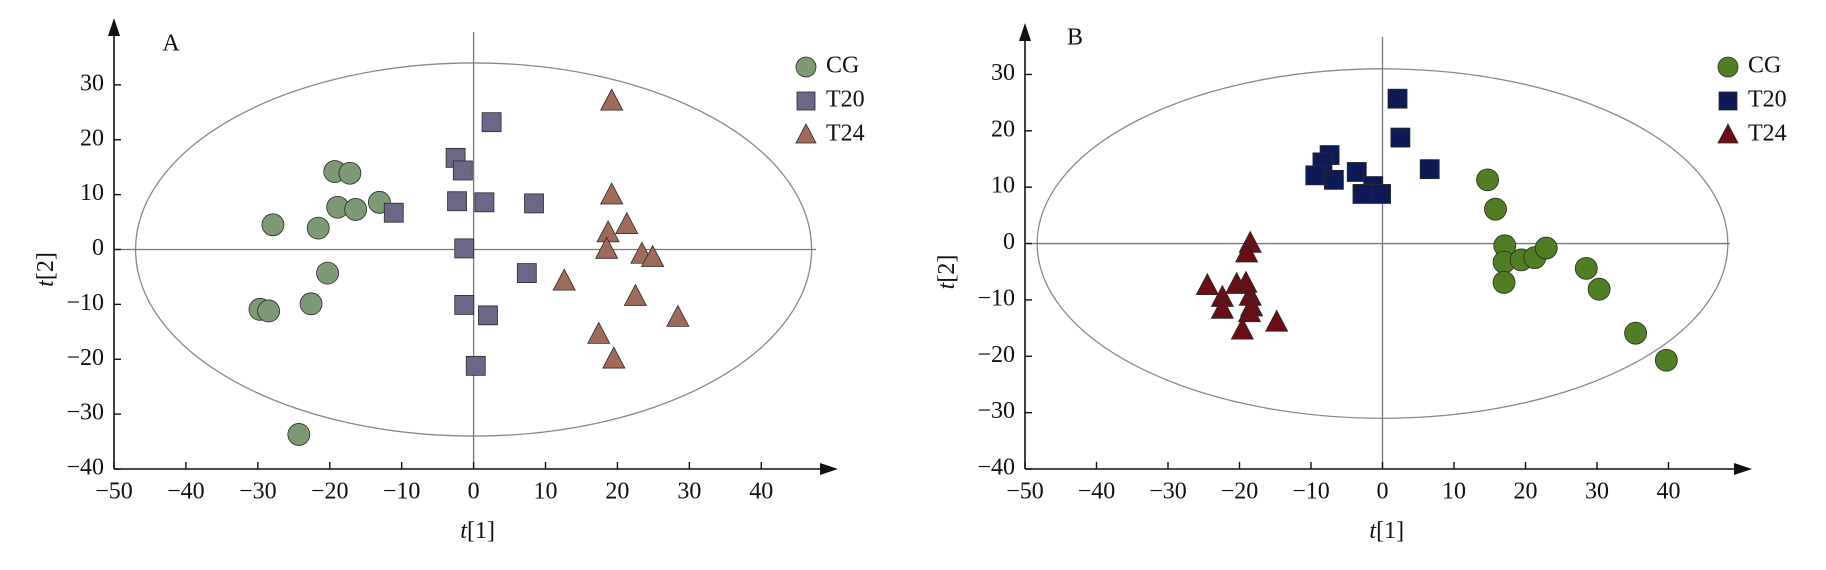 The width and height of the screenshot is (1826, 570). What do you see at coordinates (92, 193) in the screenshot?
I see `y-tick-label: 10` at bounding box center [92, 193].